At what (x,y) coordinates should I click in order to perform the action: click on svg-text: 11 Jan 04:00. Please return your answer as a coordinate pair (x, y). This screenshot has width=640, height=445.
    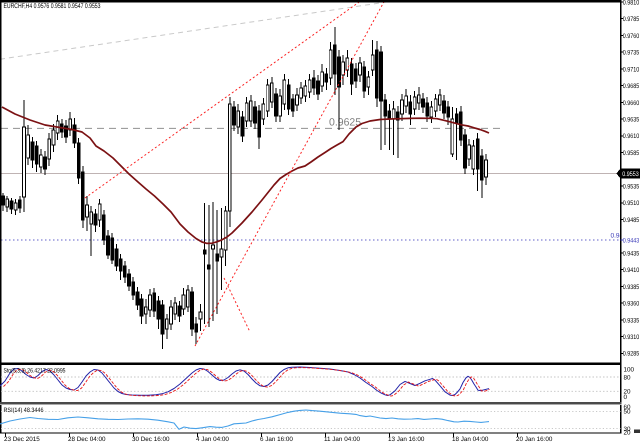
    Looking at the image, I should click on (342, 439).